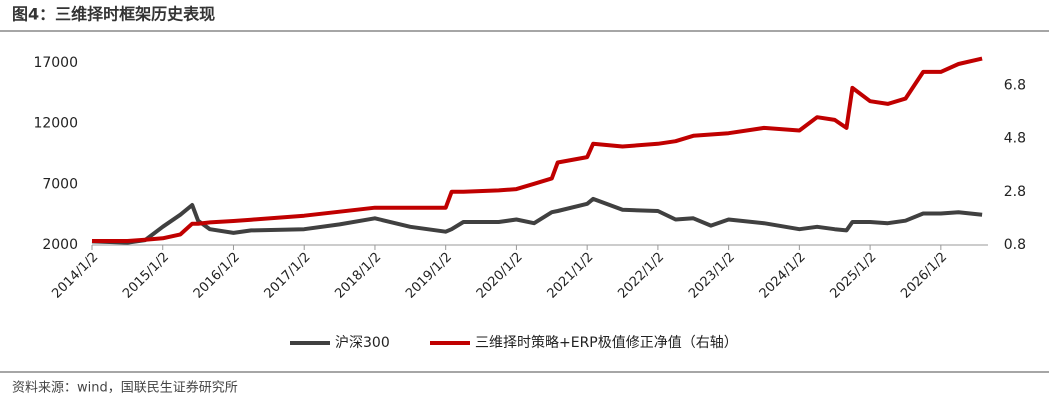  What do you see at coordinates (854, 276) in the screenshot?
I see `x-tick-label: 2025/1/2` at bounding box center [854, 276].